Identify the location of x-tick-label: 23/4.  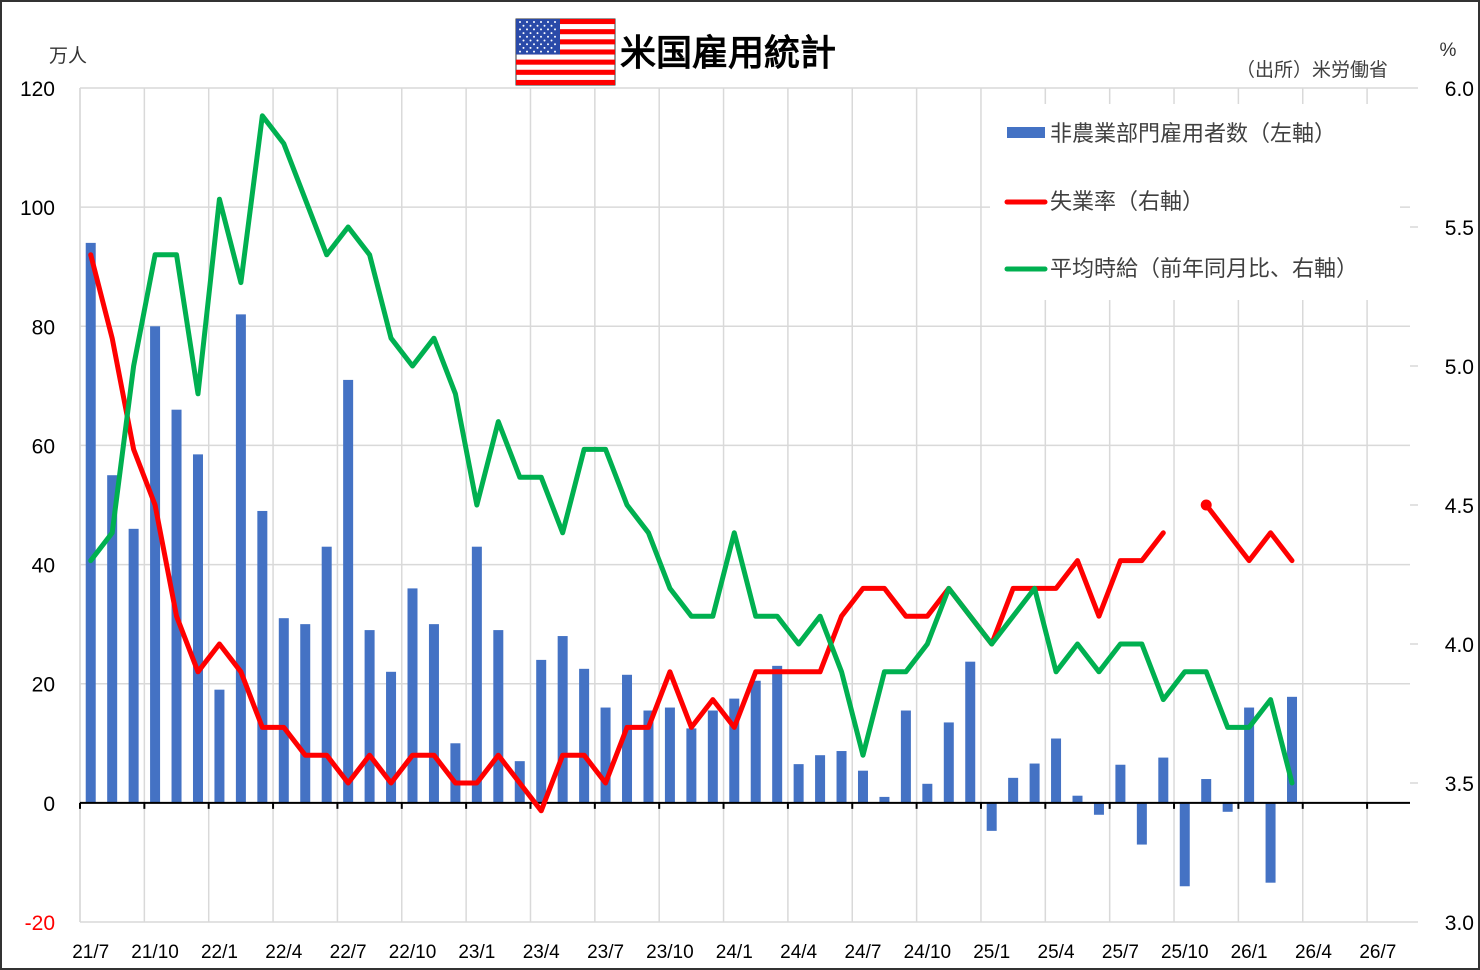
(541, 952).